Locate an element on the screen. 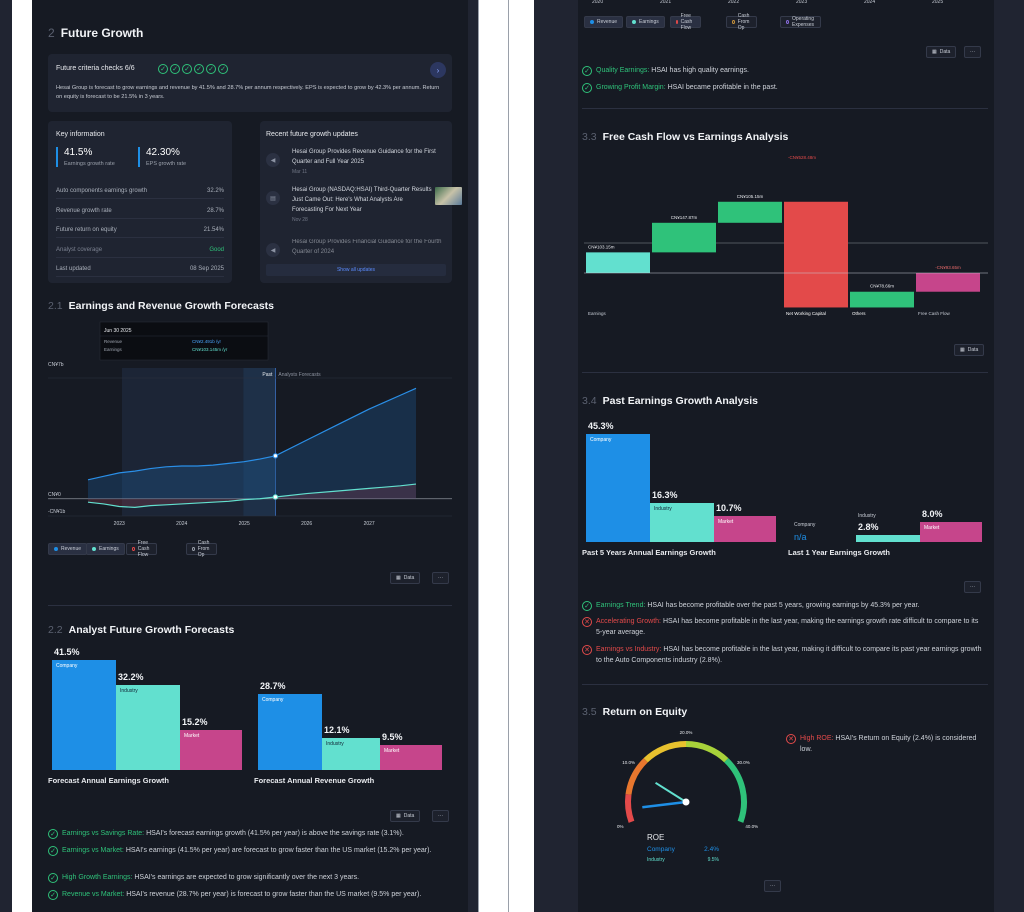 This screenshot has width=1024, height=912. megaphone-icon: ◀ is located at coordinates (273, 160).